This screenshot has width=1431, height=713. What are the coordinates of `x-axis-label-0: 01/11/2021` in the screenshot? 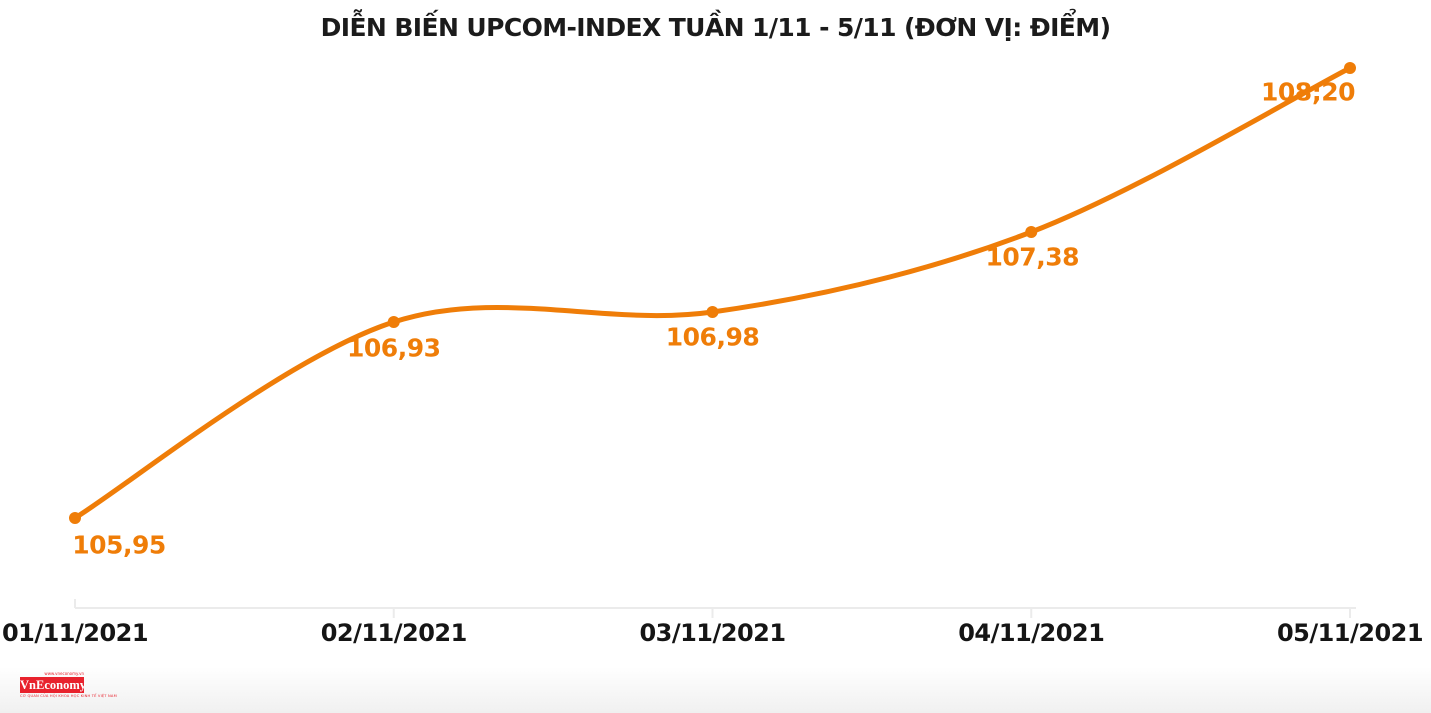 It's located at (75, 633).